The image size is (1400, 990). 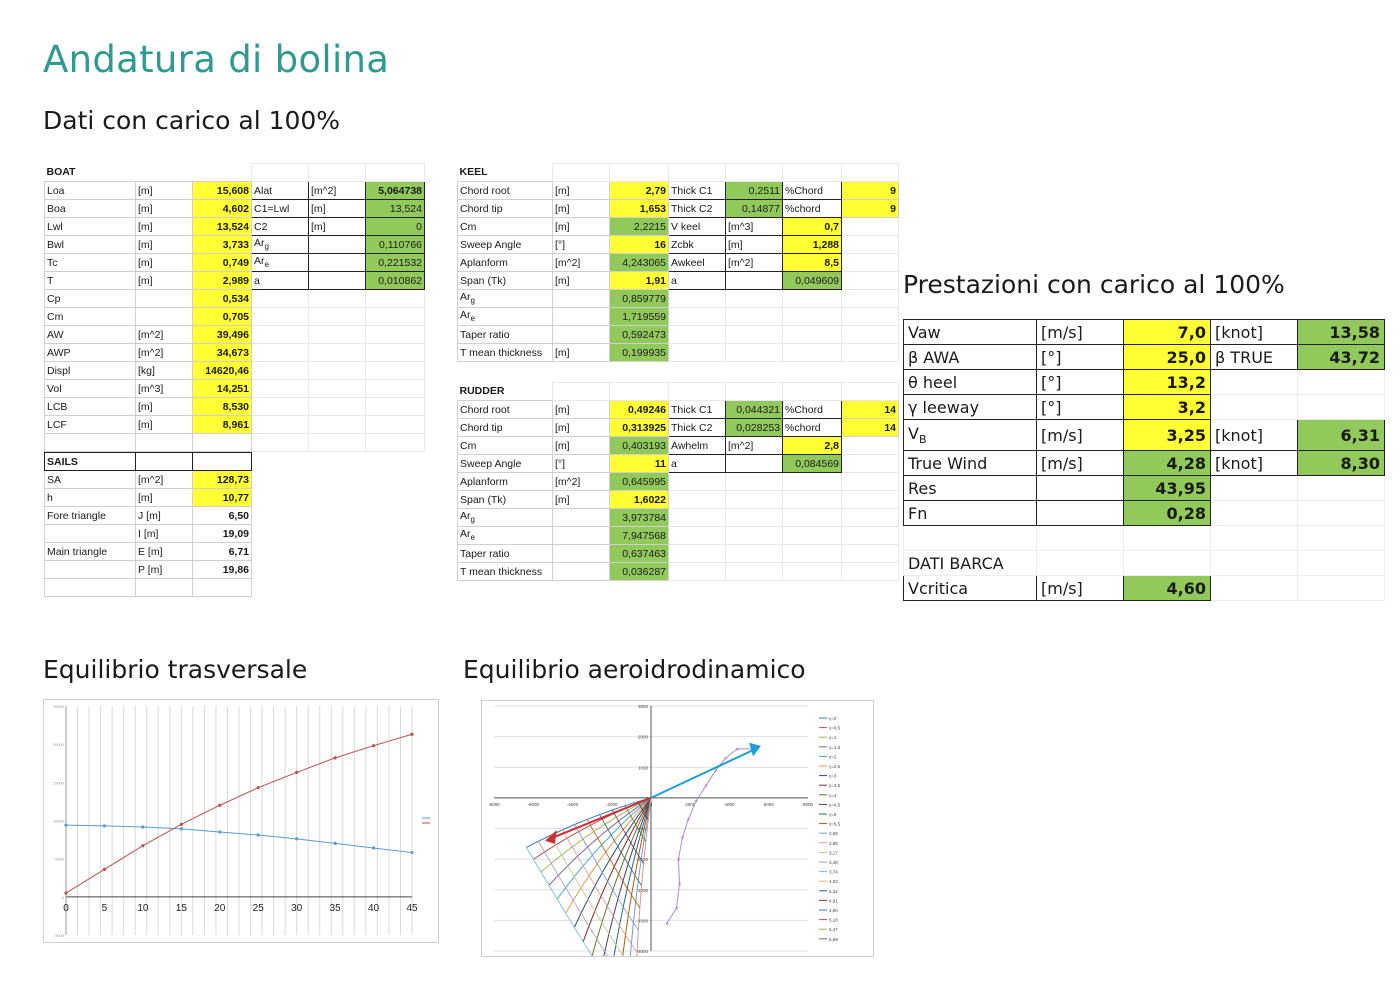 What do you see at coordinates (639, 409) in the screenshot?
I see `rudder-cell: 0,49246` at bounding box center [639, 409].